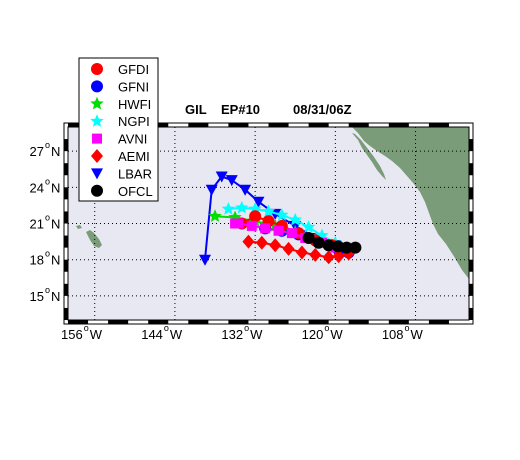  What do you see at coordinates (97, 103) in the screenshot?
I see `legend-marker-hwfi` at bounding box center [97, 103].